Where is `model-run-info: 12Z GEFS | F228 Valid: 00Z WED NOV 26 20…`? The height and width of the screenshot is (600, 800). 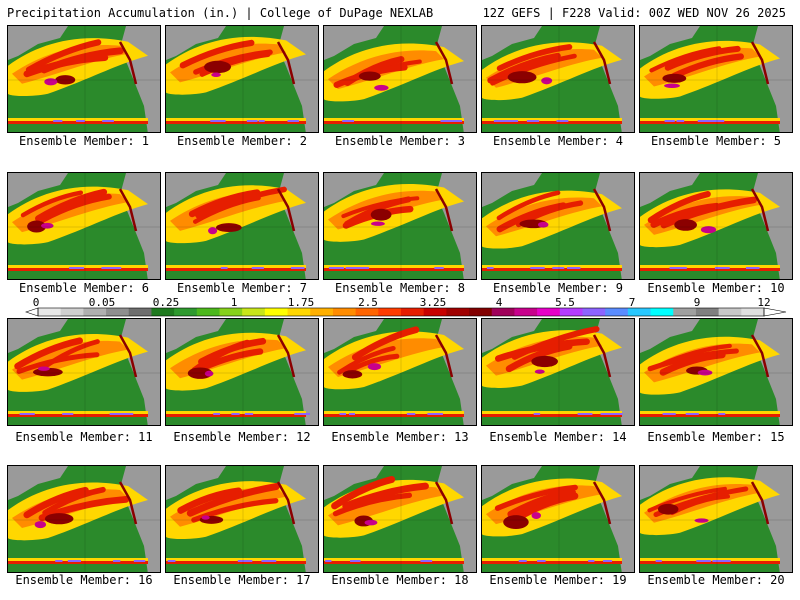 model-run-info: 12Z GEFS | F228 Valid: 00Z WED NOV 26 20… is located at coordinates (634, 13).